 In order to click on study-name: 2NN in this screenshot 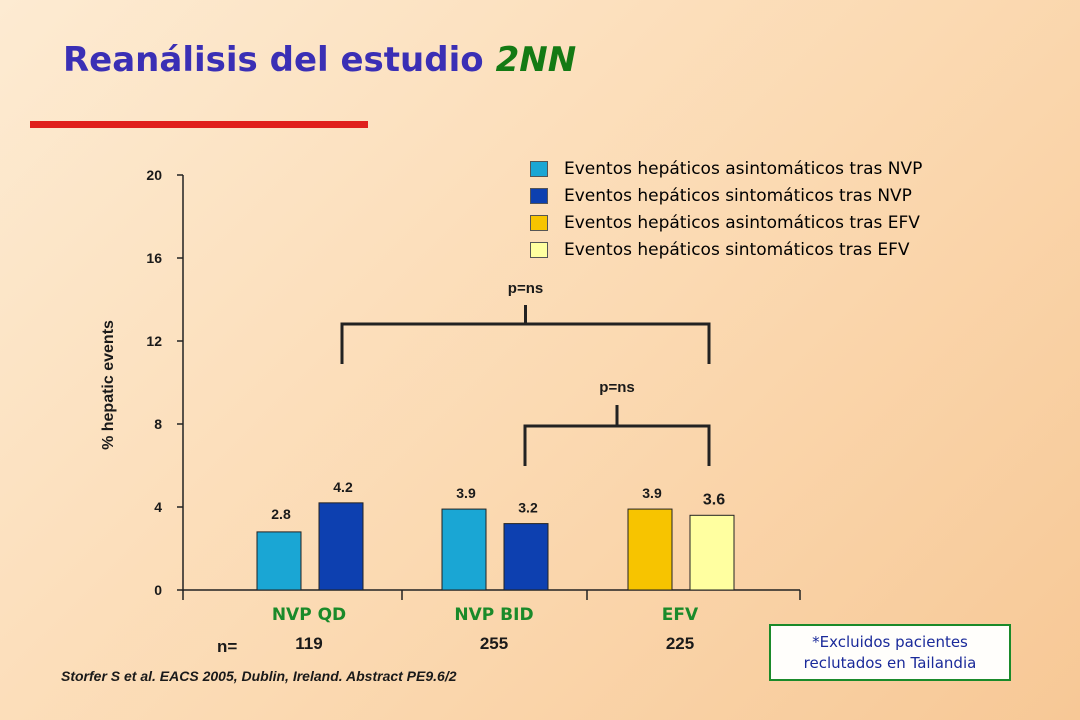, I will do `click(536, 60)`.